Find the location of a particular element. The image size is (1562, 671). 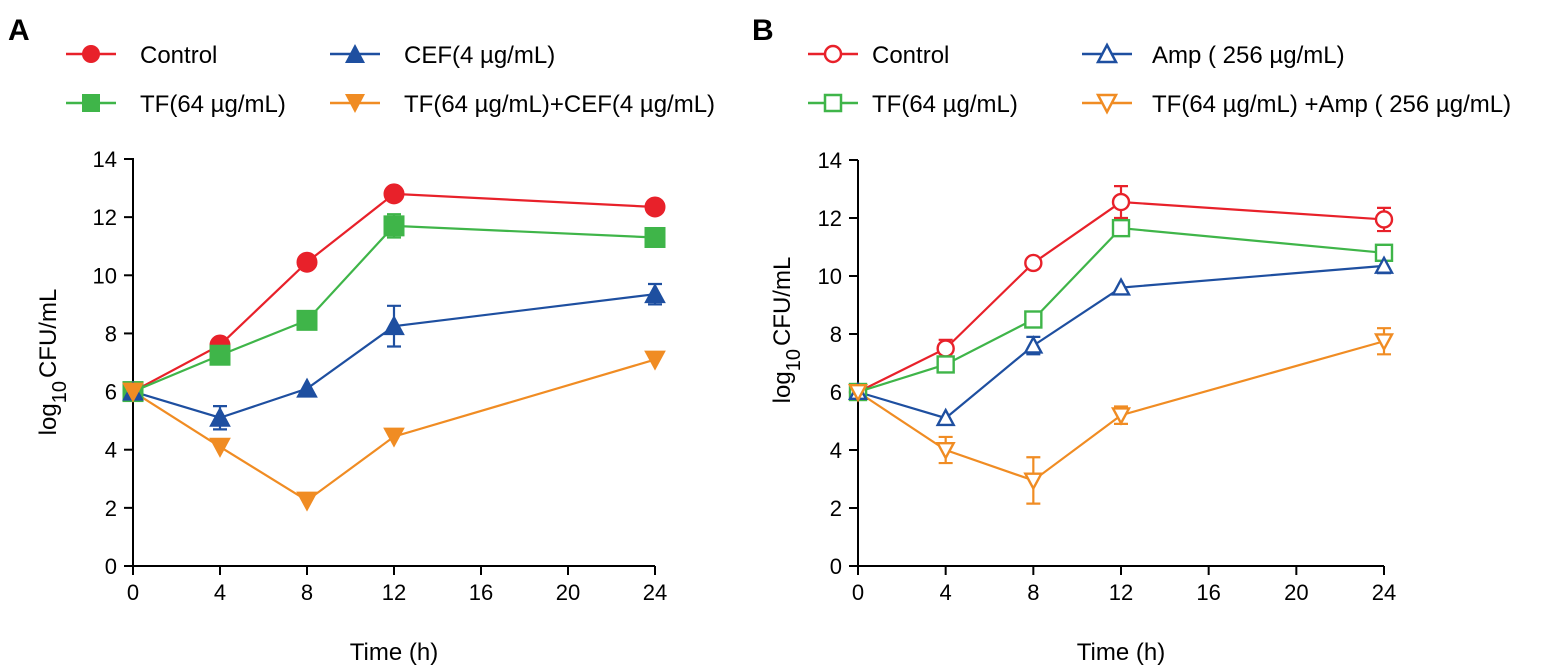

panel-label-a: A is located at coordinates (19, 30).